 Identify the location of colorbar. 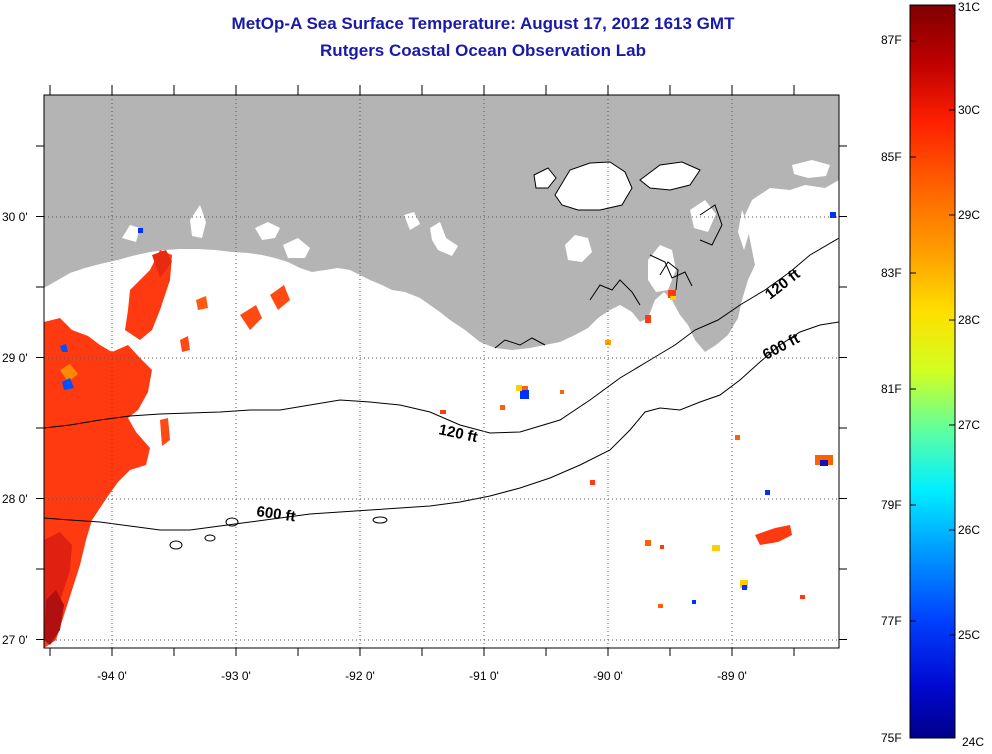
(932, 371).